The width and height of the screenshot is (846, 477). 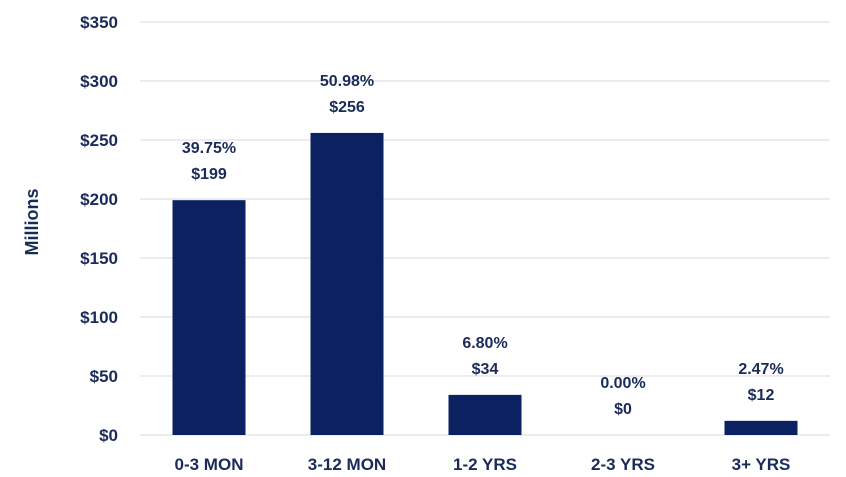 I want to click on y-tick-label: $150, so click(x=99, y=258).